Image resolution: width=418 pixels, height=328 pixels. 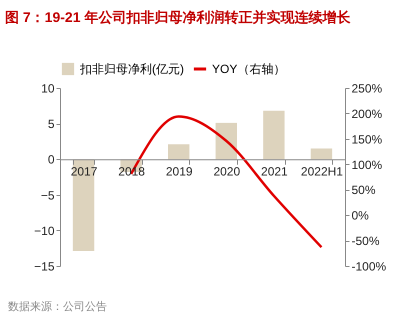 I want to click on legend-label: YOY（右轴）, so click(x=249, y=69).